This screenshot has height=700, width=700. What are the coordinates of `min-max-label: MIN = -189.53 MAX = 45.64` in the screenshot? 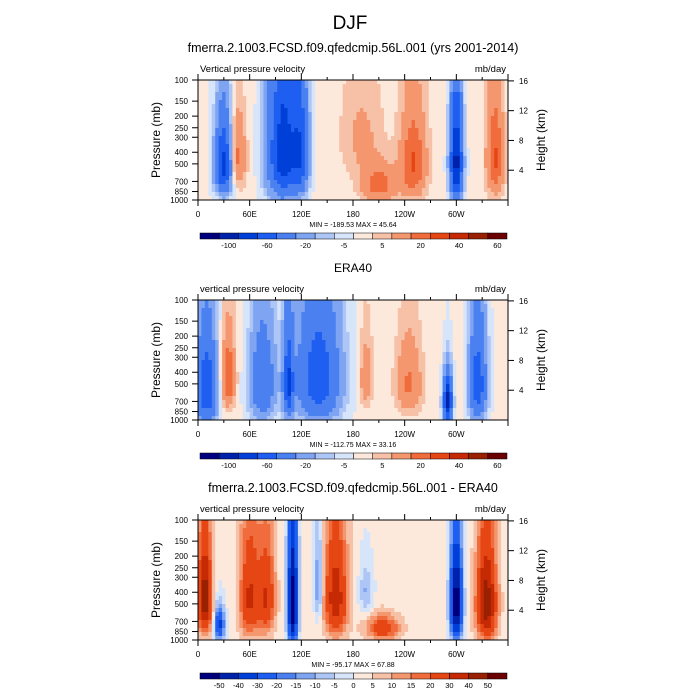 It's located at (352, 225).